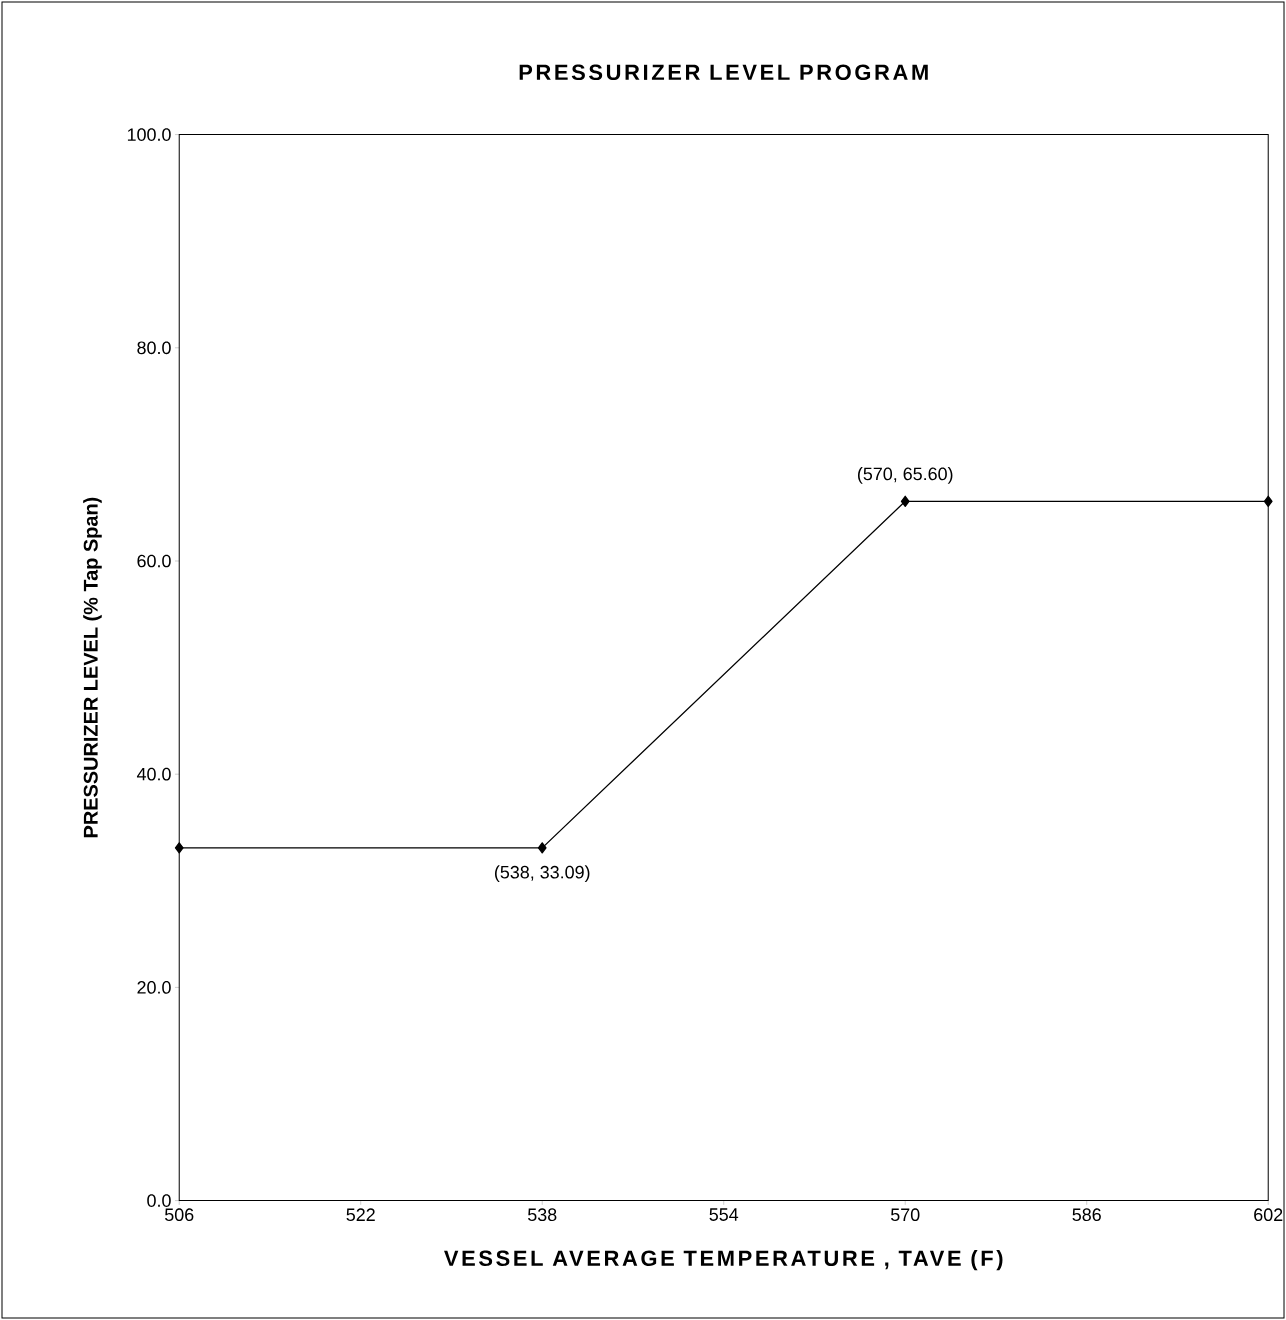 The width and height of the screenshot is (1286, 1320). I want to click on x-tick-label: 570, so click(905, 1215).